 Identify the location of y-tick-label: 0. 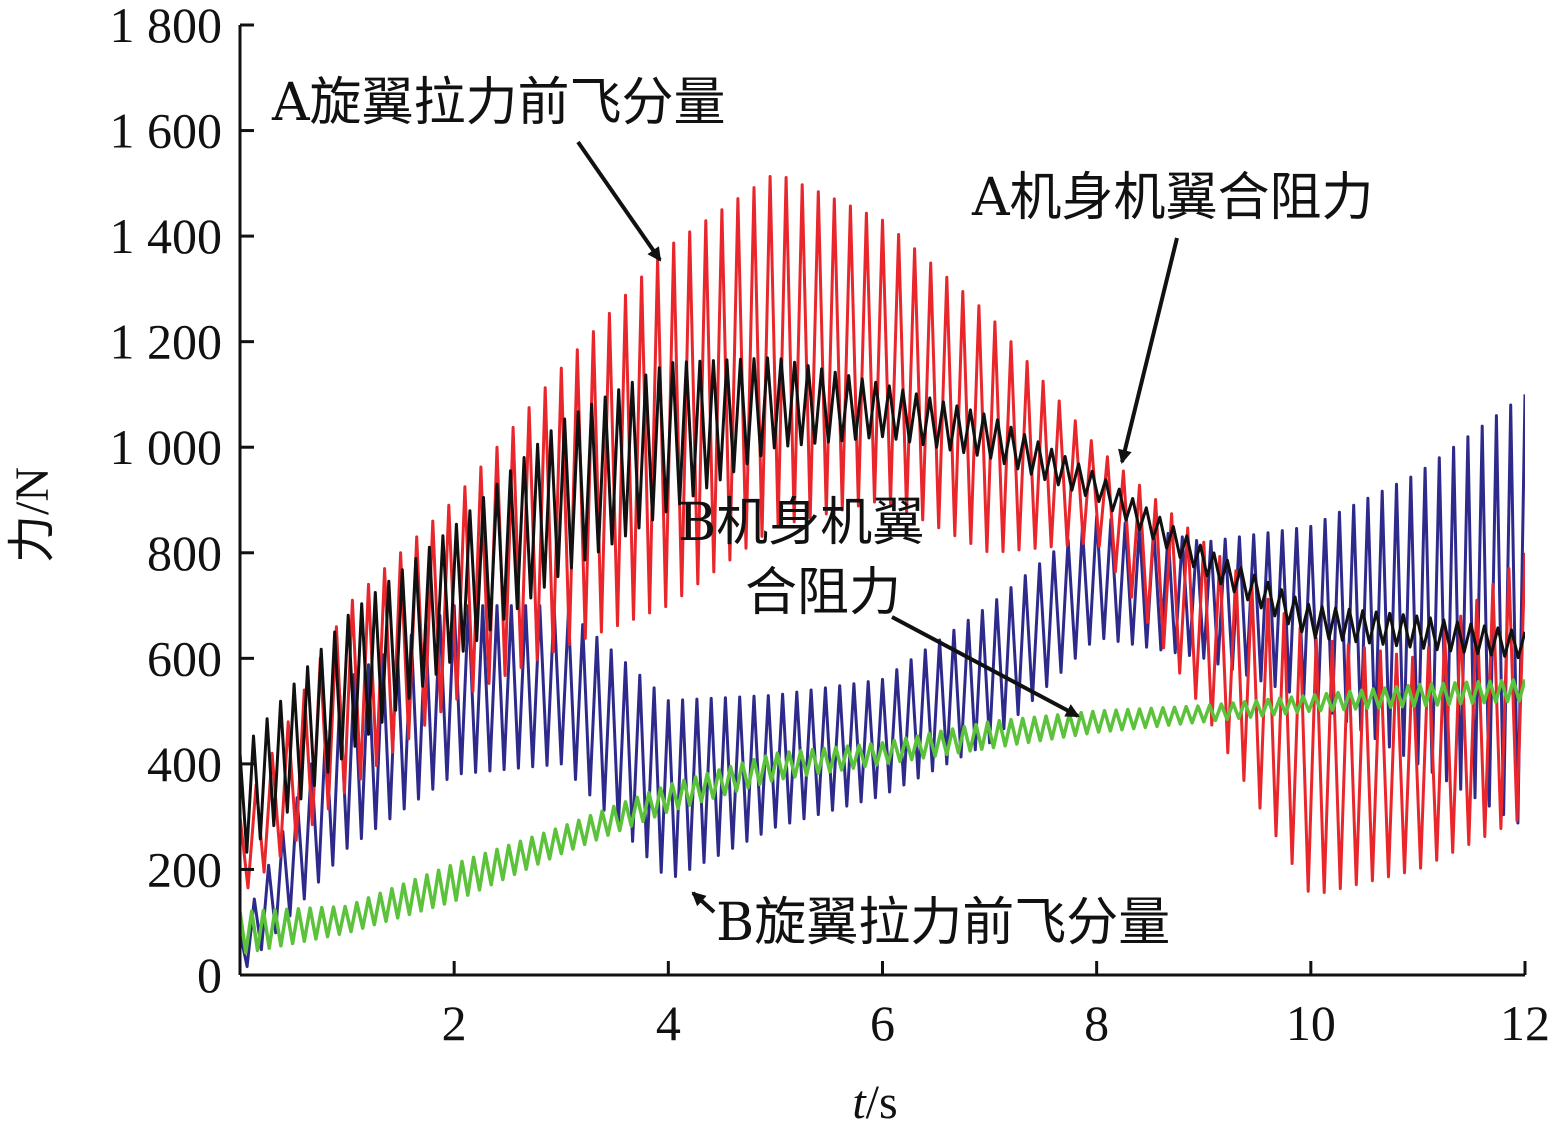
(209, 975).